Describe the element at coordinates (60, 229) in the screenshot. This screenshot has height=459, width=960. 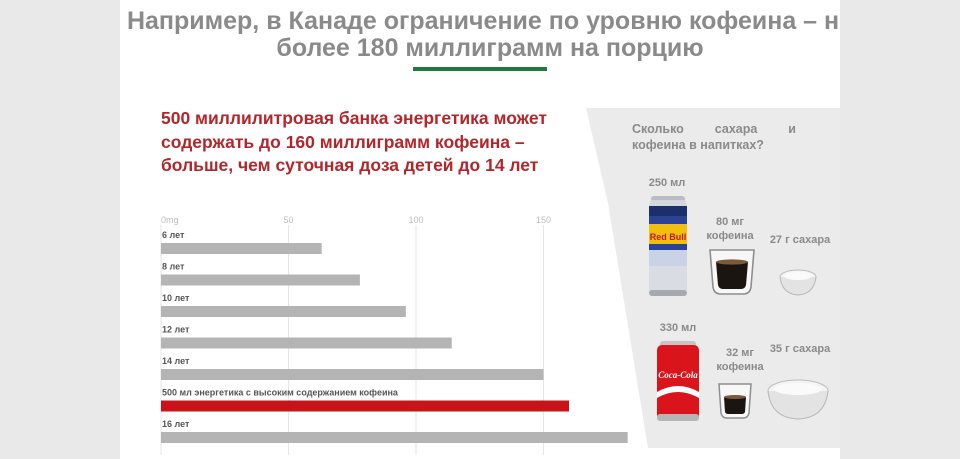
I see `left-margin` at that location.